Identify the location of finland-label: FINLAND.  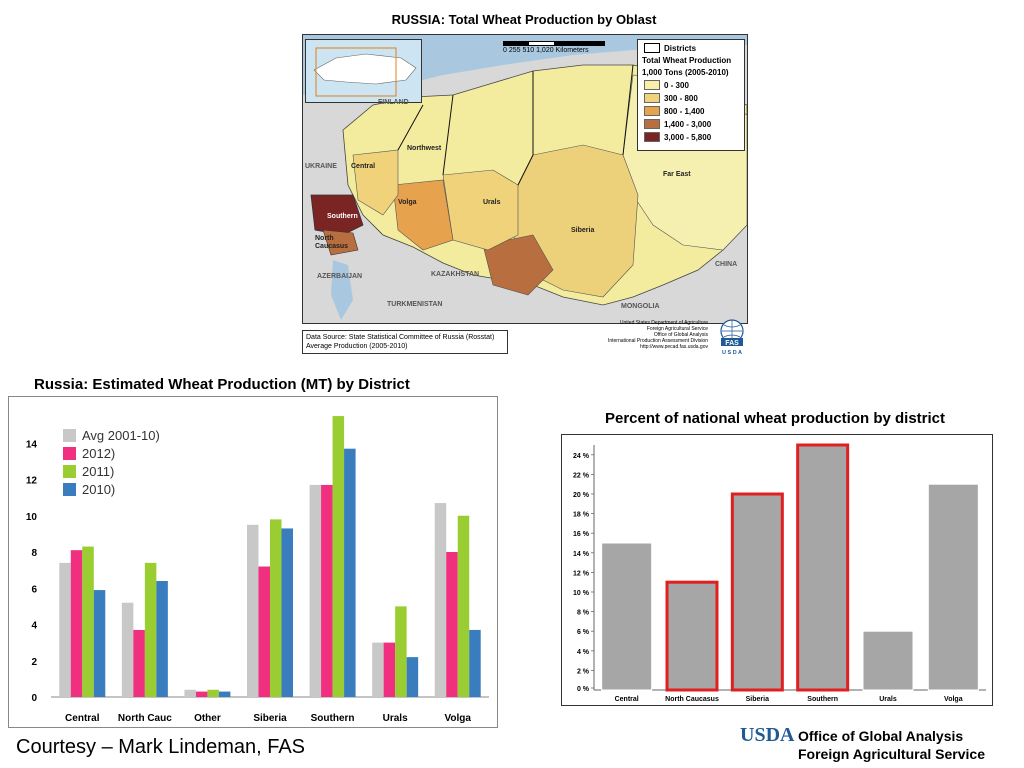
(393, 102).